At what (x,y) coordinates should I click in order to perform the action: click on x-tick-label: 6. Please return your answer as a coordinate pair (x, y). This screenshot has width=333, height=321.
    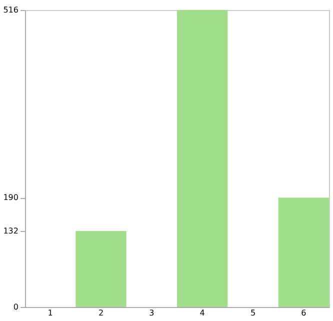
    Looking at the image, I should click on (303, 313).